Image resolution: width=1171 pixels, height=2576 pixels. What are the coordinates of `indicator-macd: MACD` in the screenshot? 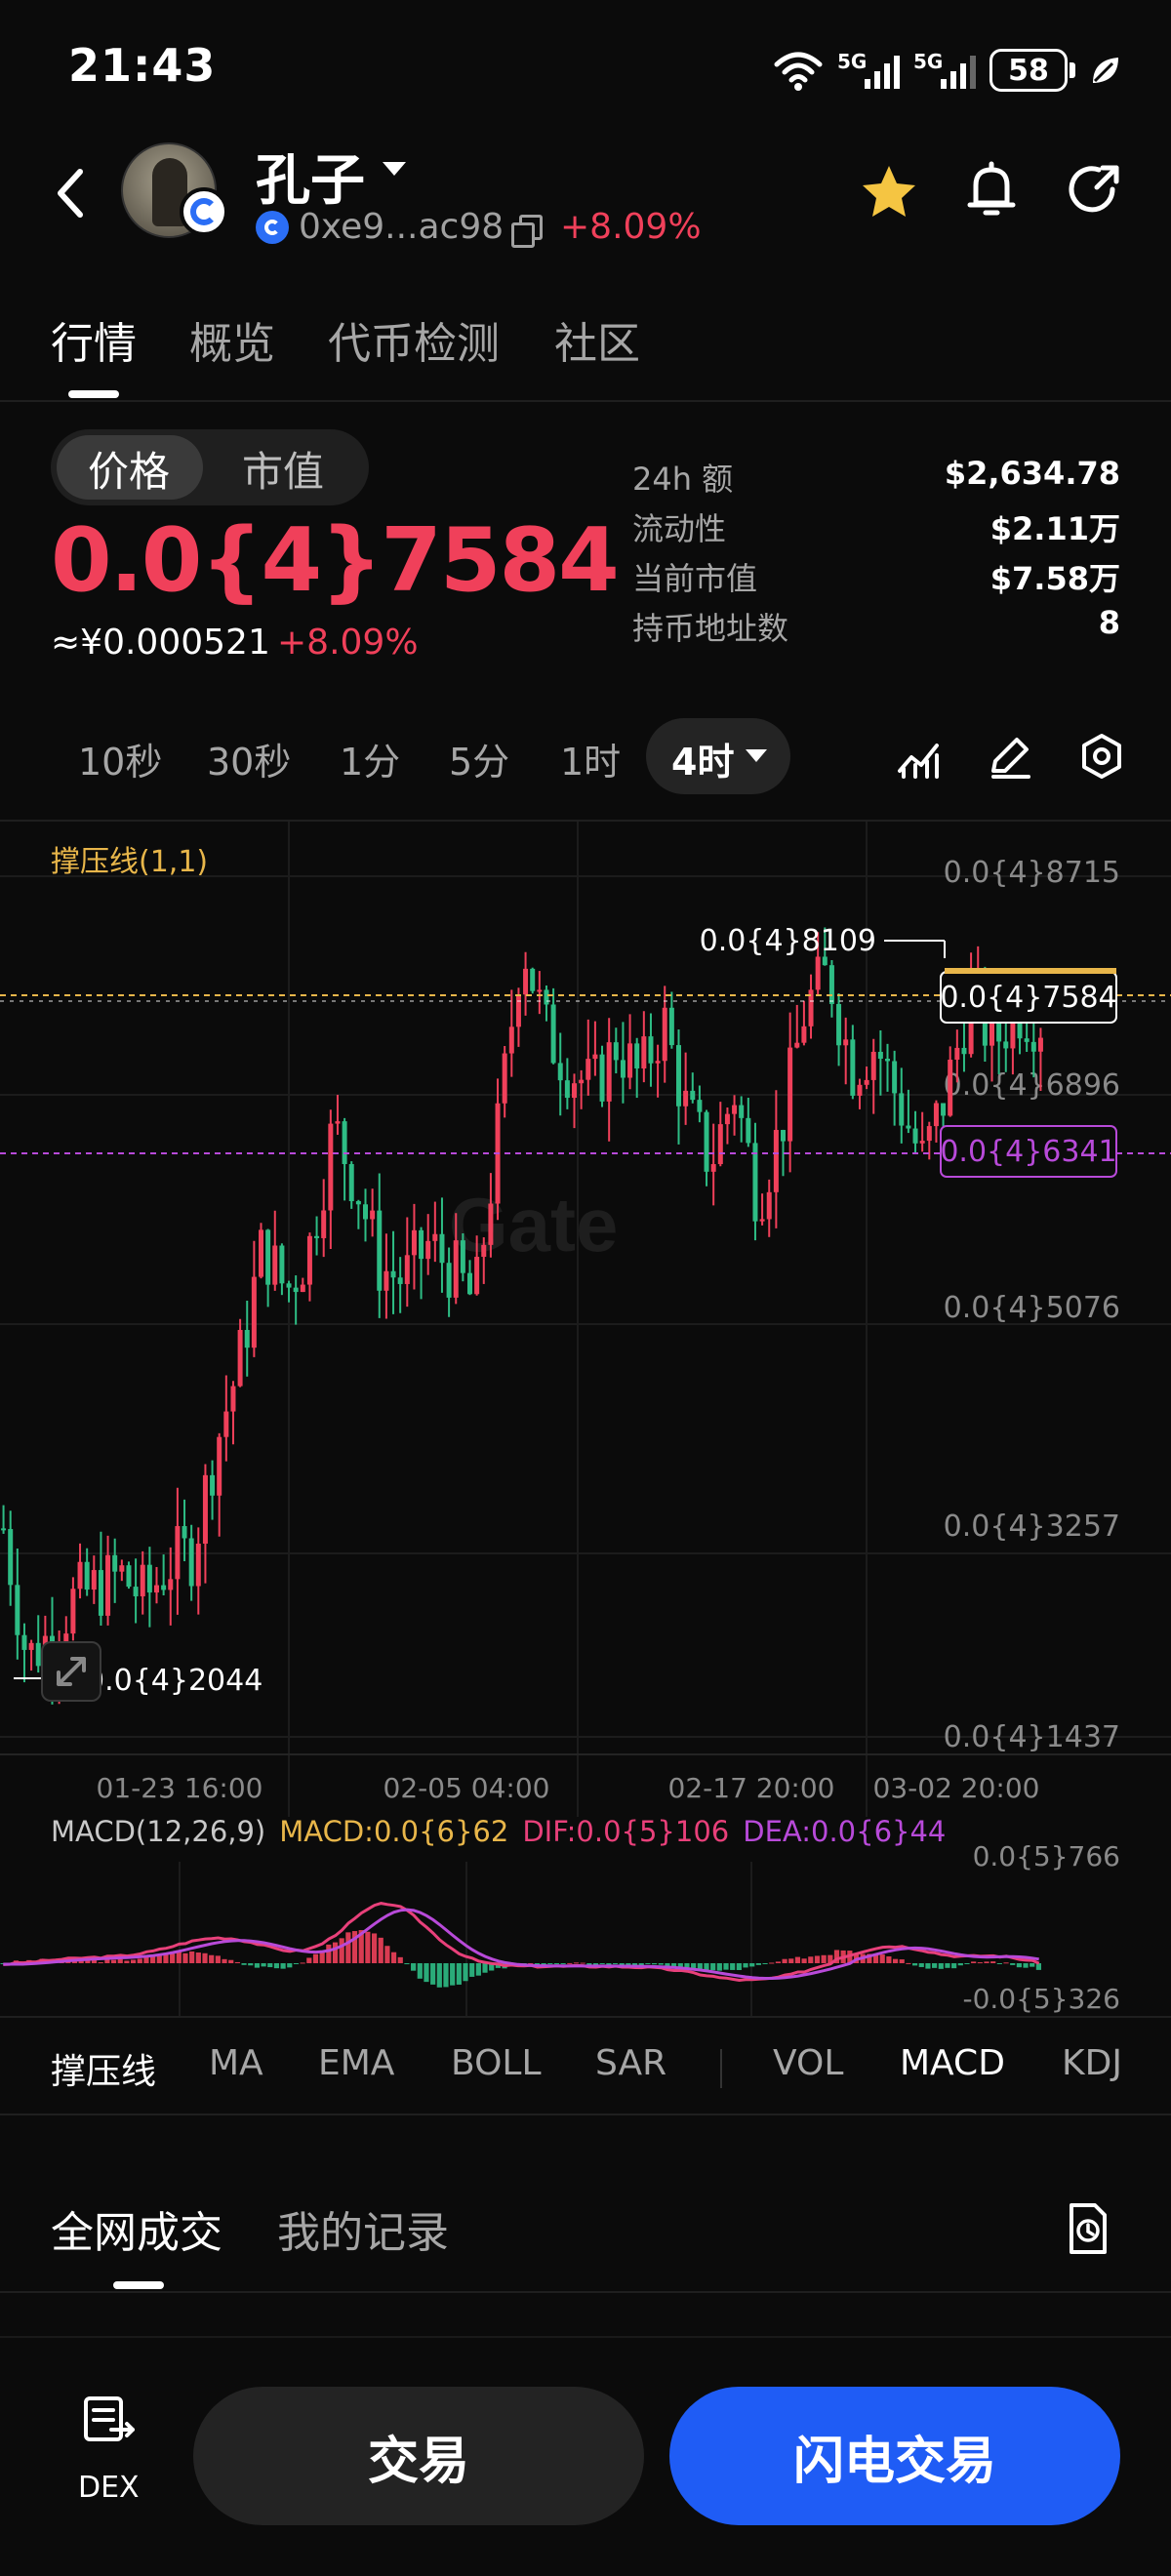 It's located at (952, 2063).